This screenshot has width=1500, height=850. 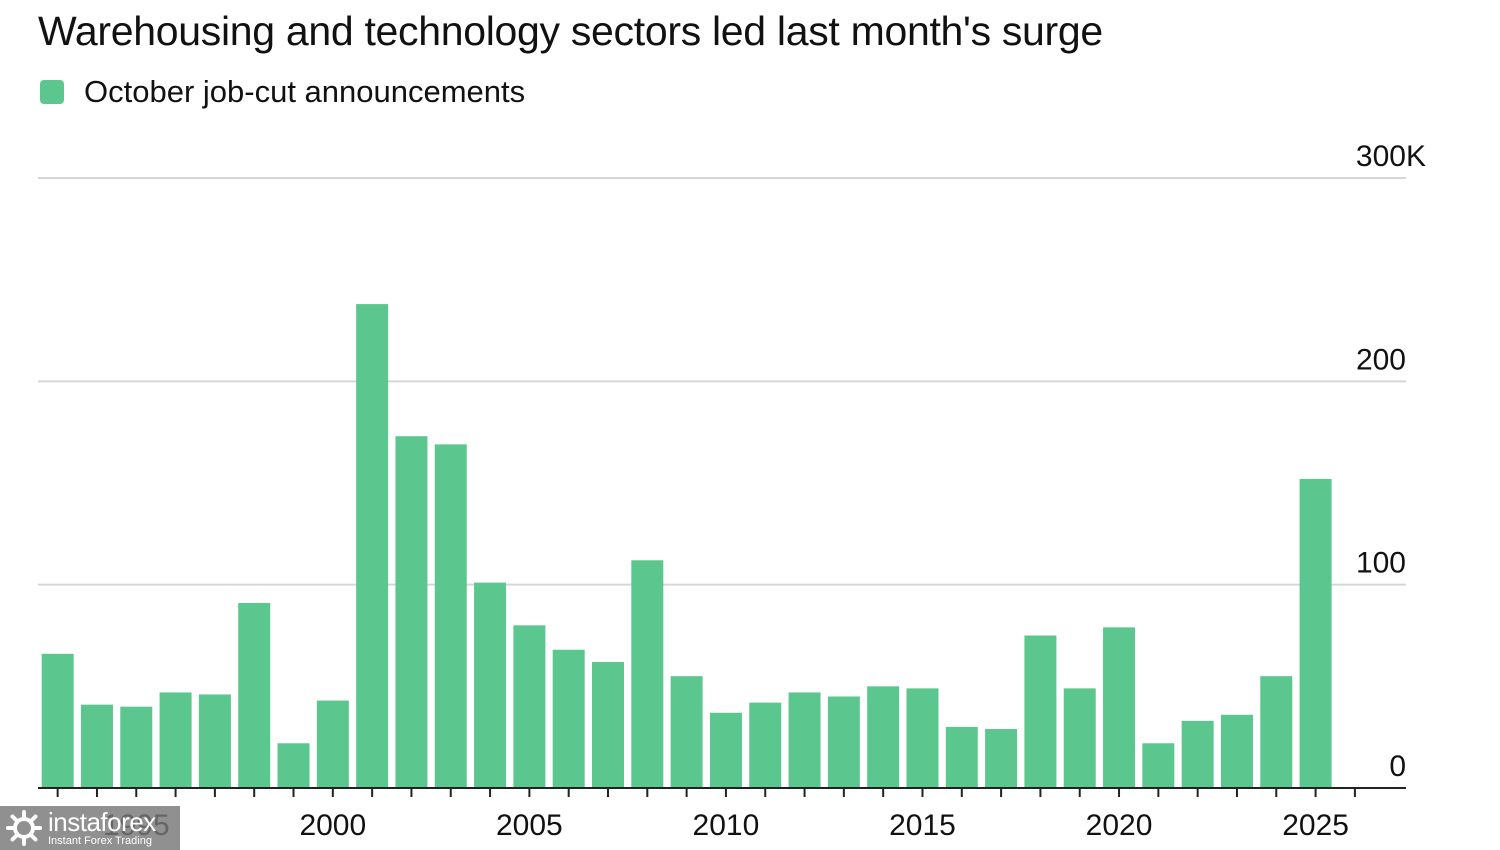 What do you see at coordinates (1236, 751) in the screenshot?
I see `bar-2023` at bounding box center [1236, 751].